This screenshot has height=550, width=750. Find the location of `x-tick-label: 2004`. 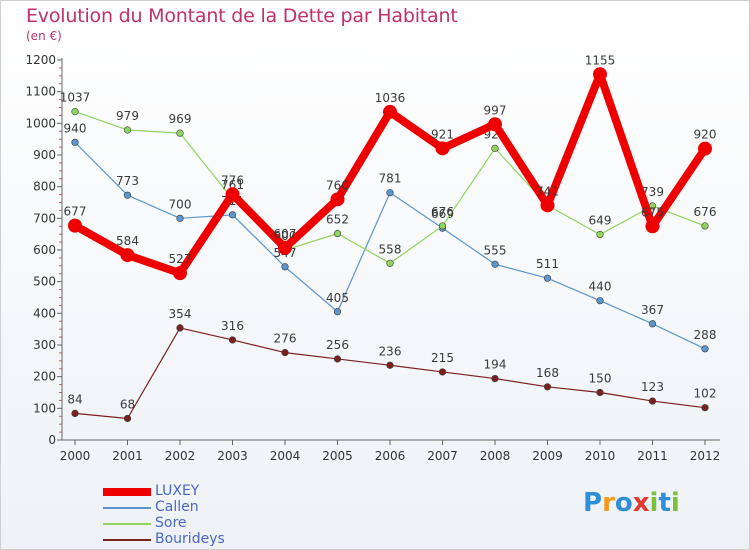

x-tick-label: 2004 is located at coordinates (285, 456).